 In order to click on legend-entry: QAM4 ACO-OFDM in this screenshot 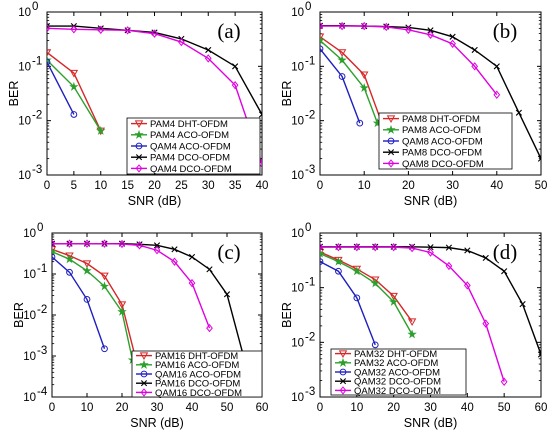, I will do `click(190, 146)`.